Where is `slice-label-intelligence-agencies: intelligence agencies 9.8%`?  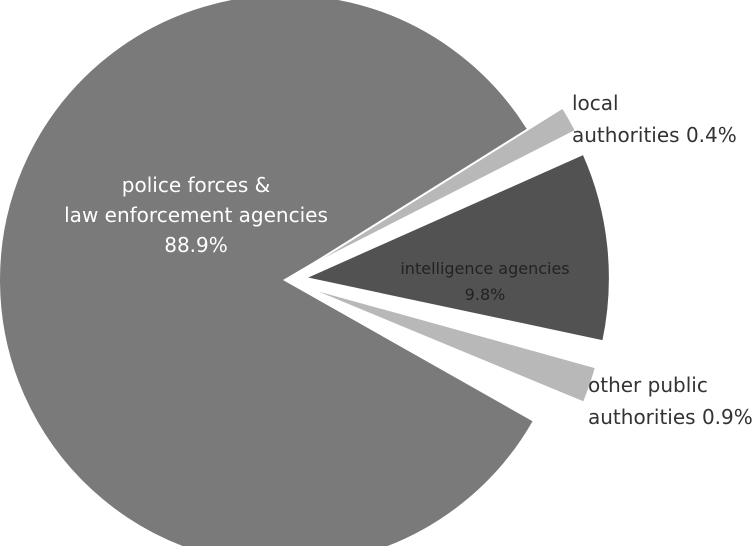 slice-label-intelligence-agencies: intelligence agencies 9.8% is located at coordinates (484, 281).